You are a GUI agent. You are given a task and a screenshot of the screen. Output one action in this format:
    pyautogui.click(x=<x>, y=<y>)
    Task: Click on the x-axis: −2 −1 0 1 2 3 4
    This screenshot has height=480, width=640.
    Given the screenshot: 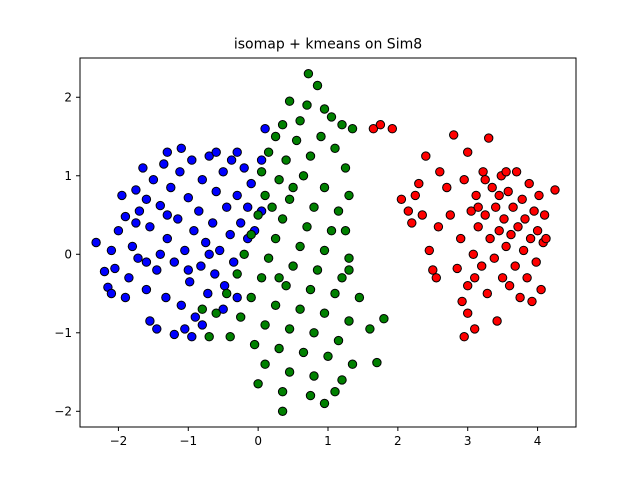 What is the action you would take?
    pyautogui.click(x=325, y=437)
    